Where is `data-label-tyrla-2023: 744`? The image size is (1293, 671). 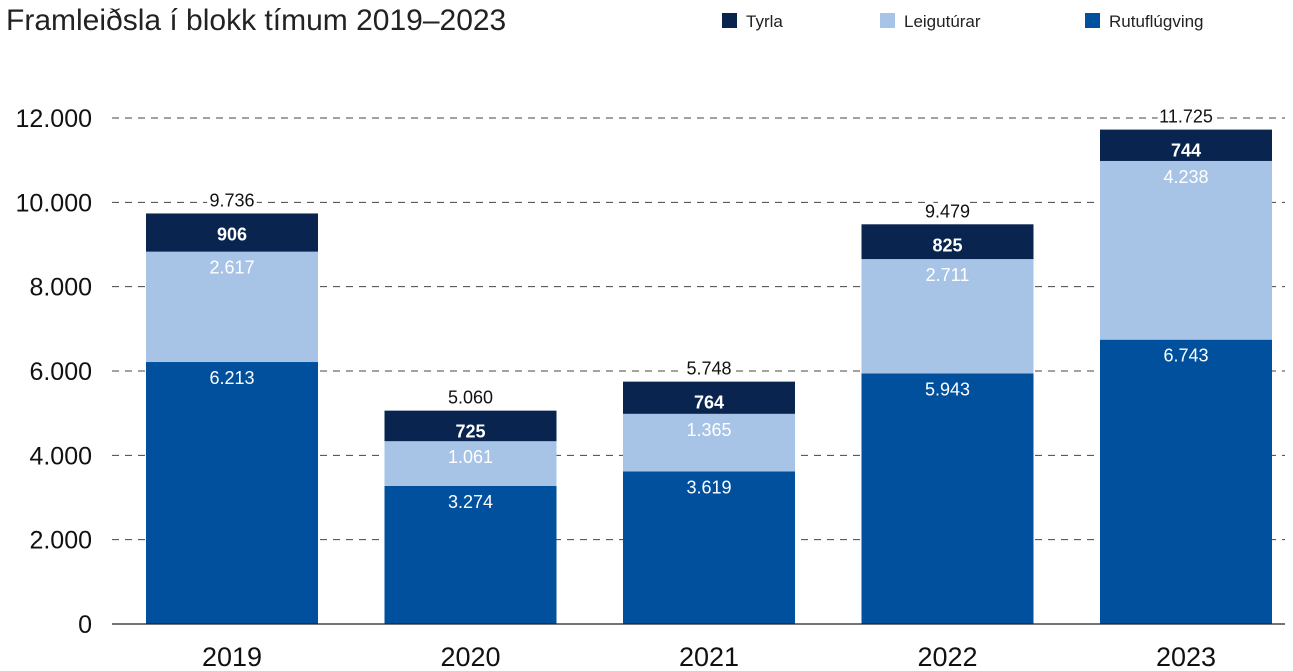 data-label-tyrla-2023: 744 is located at coordinates (1186, 151).